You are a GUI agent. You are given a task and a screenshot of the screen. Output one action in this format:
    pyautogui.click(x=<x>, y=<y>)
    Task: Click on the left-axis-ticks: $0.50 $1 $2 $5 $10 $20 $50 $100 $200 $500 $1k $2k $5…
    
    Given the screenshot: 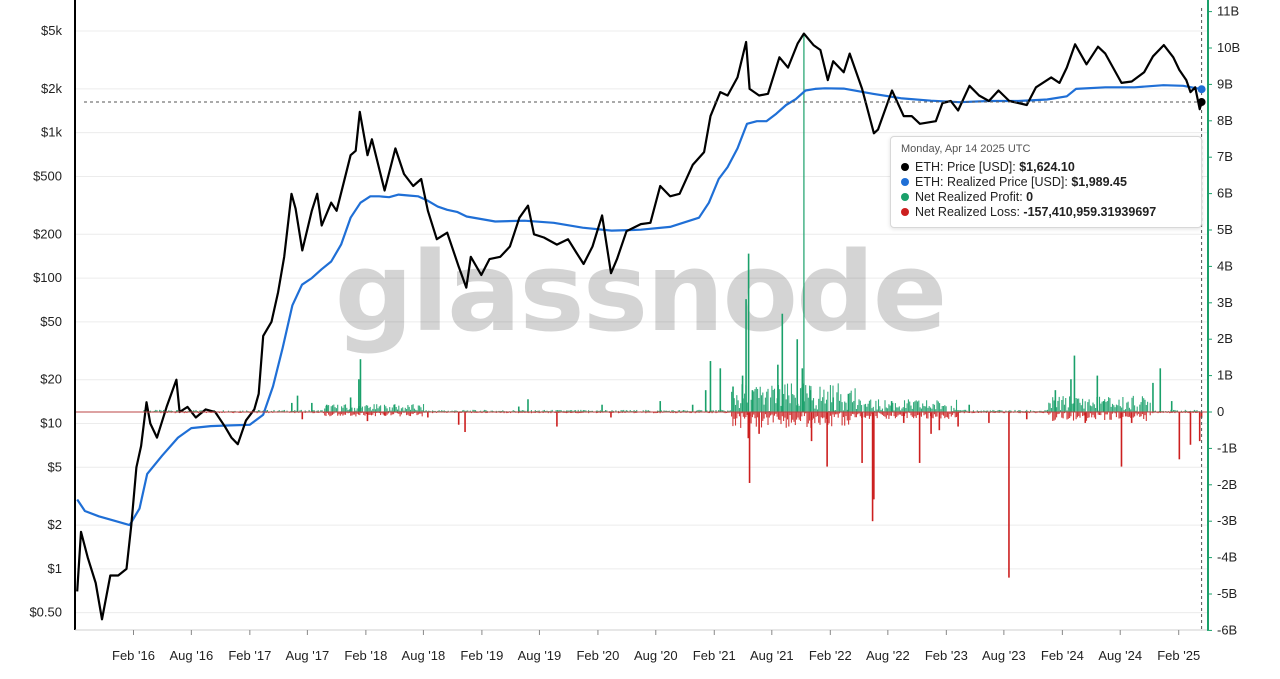 What is the action you would take?
    pyautogui.click(x=45, y=321)
    